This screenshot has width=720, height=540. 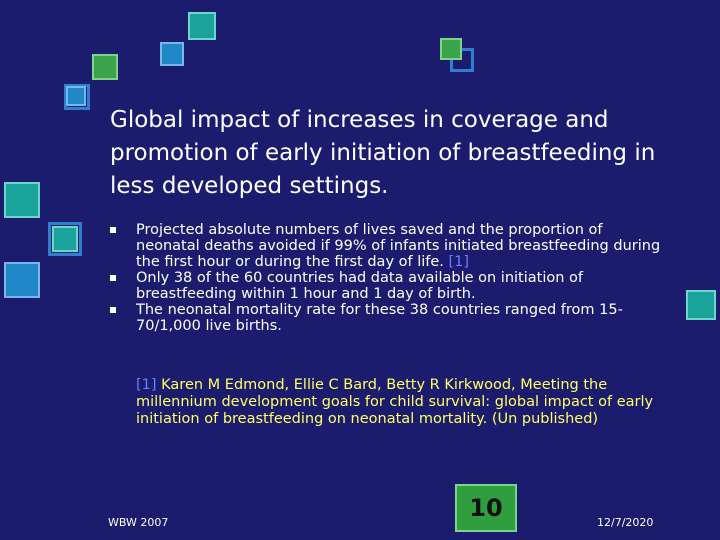 I want to click on footer-event: WBW 2007, so click(x=138, y=522).